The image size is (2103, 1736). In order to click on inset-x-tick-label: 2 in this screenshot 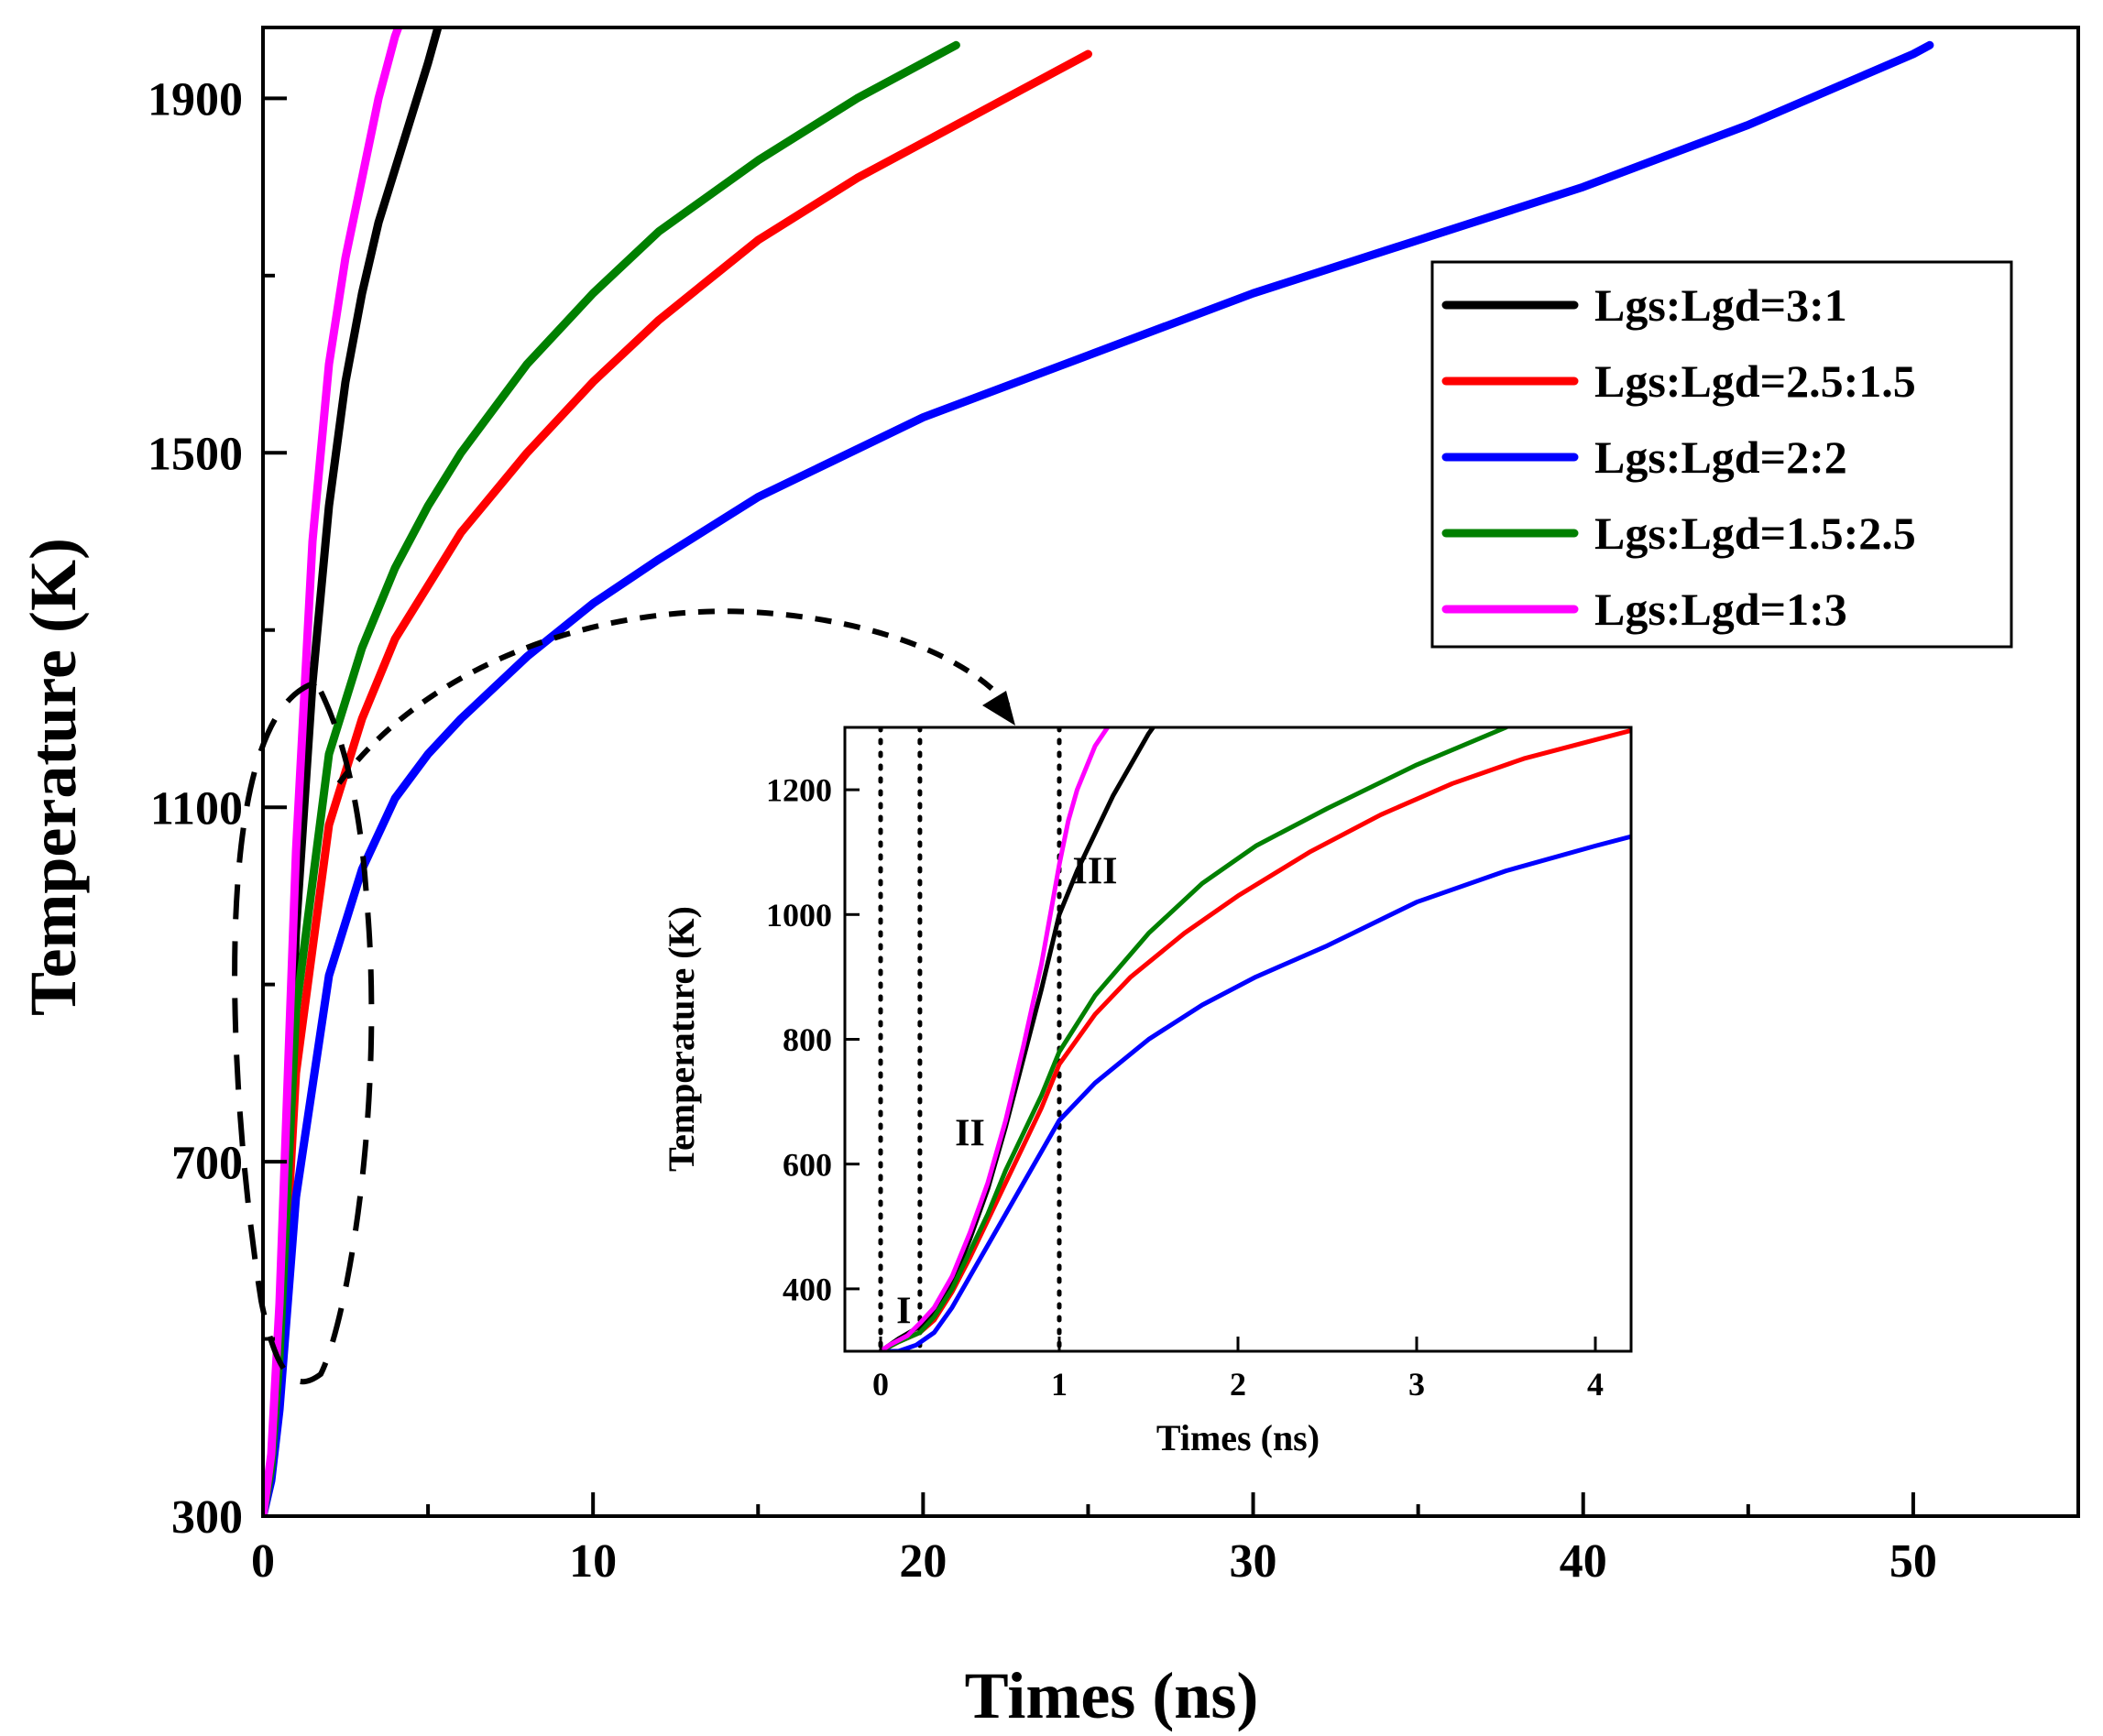, I will do `click(1238, 1384)`.